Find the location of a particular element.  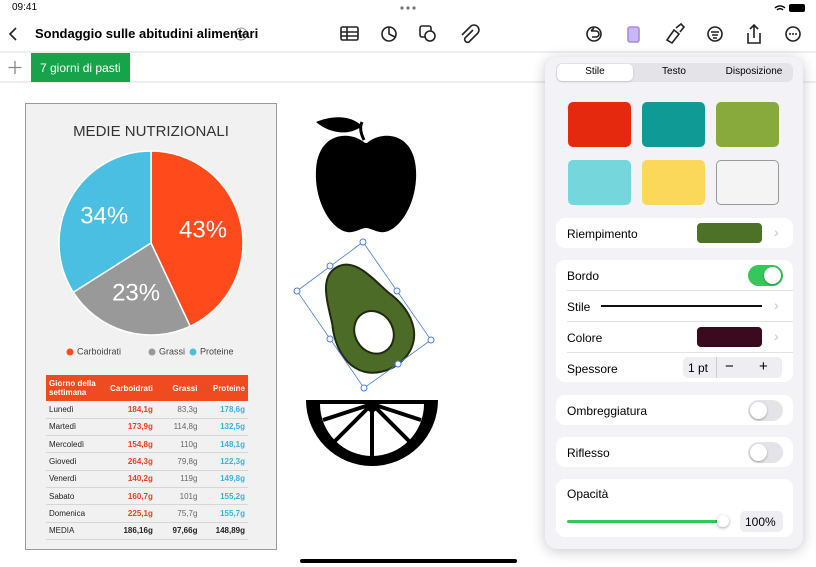

color-label: Colore is located at coordinates (585, 338).